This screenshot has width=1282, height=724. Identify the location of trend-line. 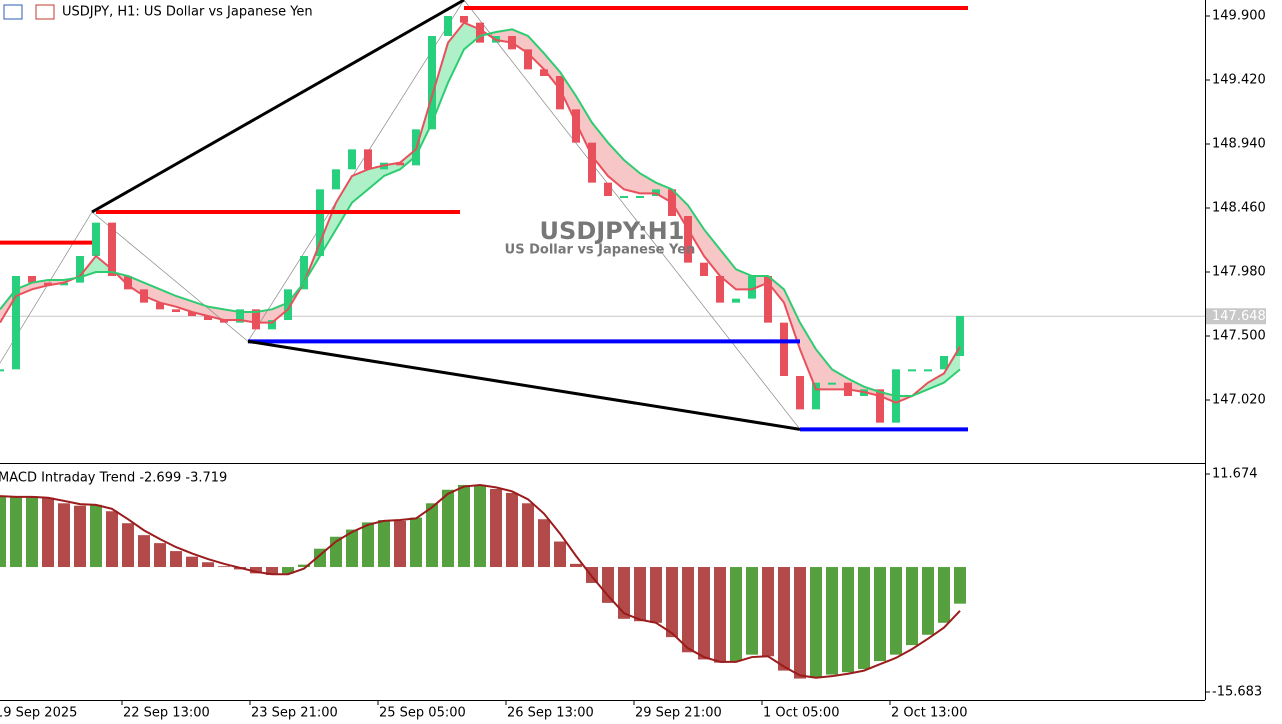
(524, 385).